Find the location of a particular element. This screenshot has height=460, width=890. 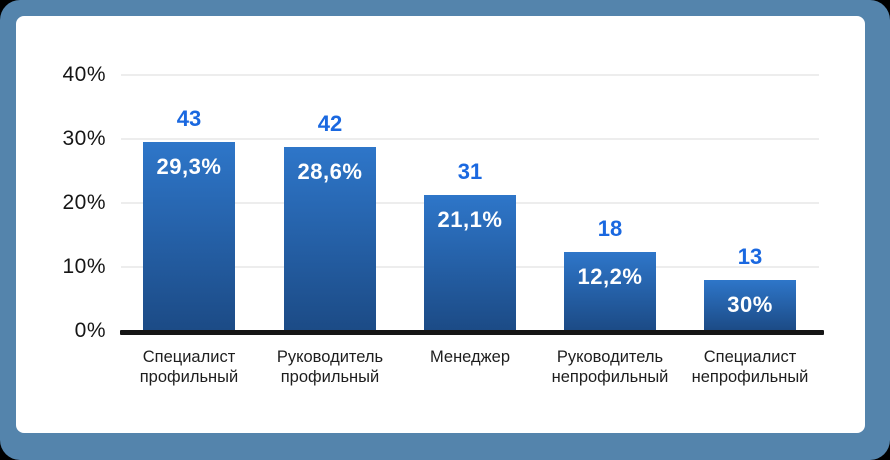

bar-count-label: 43 is located at coordinates (189, 118).